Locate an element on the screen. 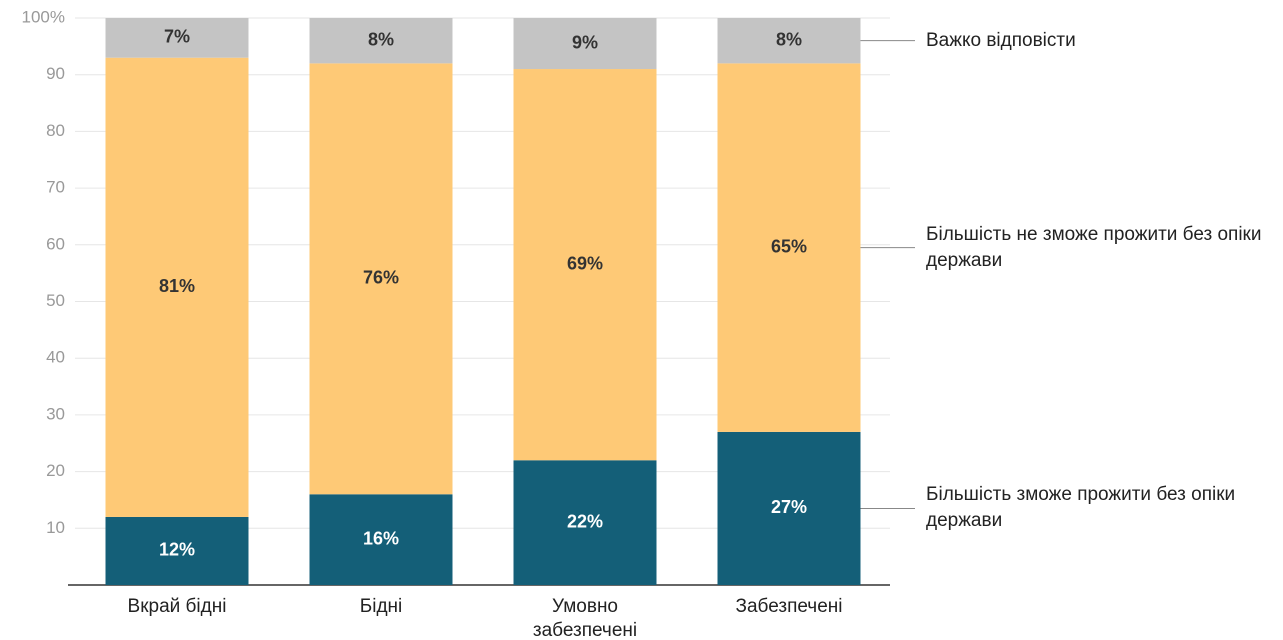 The width and height of the screenshot is (1283, 640). value-label: 12% is located at coordinates (177, 550).